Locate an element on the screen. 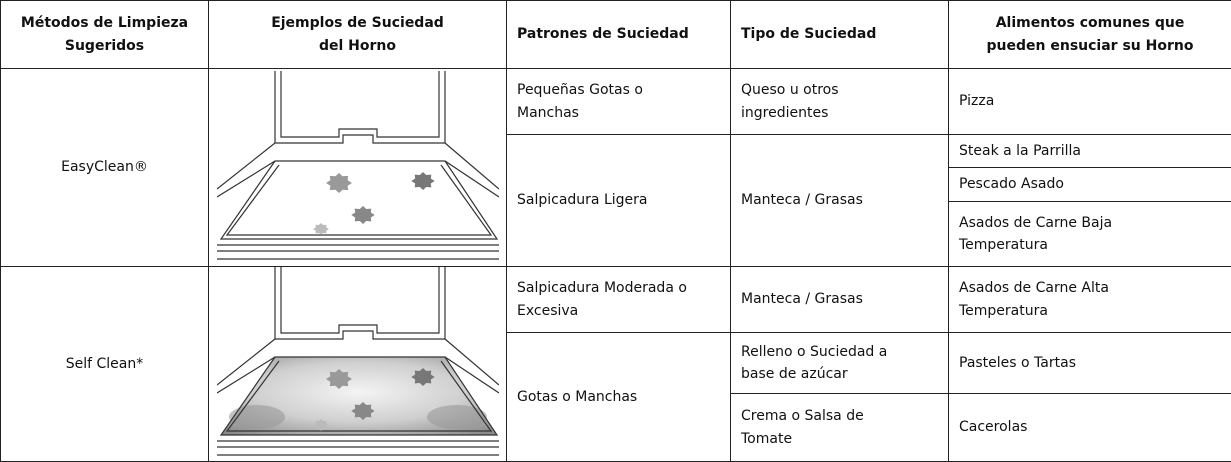  cell-text: Asados de Carne Alta Temperatura is located at coordinates (1061, 299).